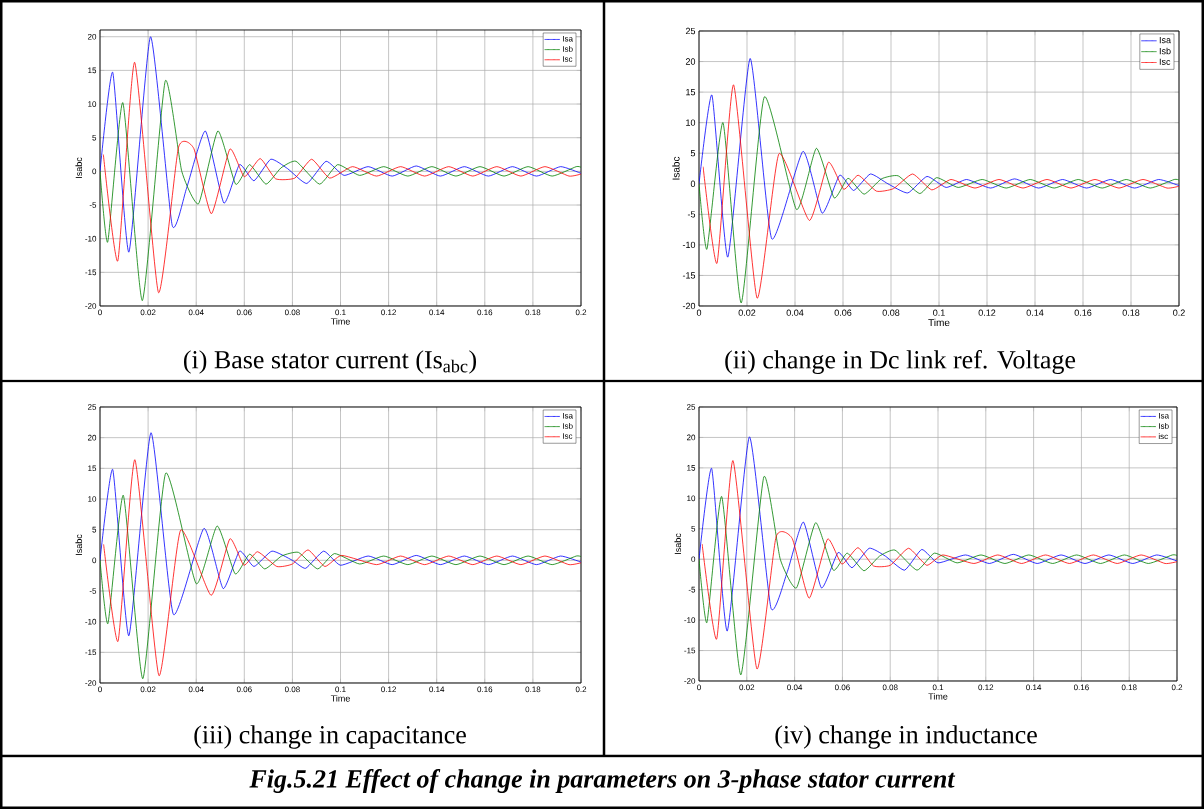 The width and height of the screenshot is (1204, 809). What do you see at coordinates (900, 362) in the screenshot?
I see `text: (ii) change in Dc link ref. Voltage` at bounding box center [900, 362].